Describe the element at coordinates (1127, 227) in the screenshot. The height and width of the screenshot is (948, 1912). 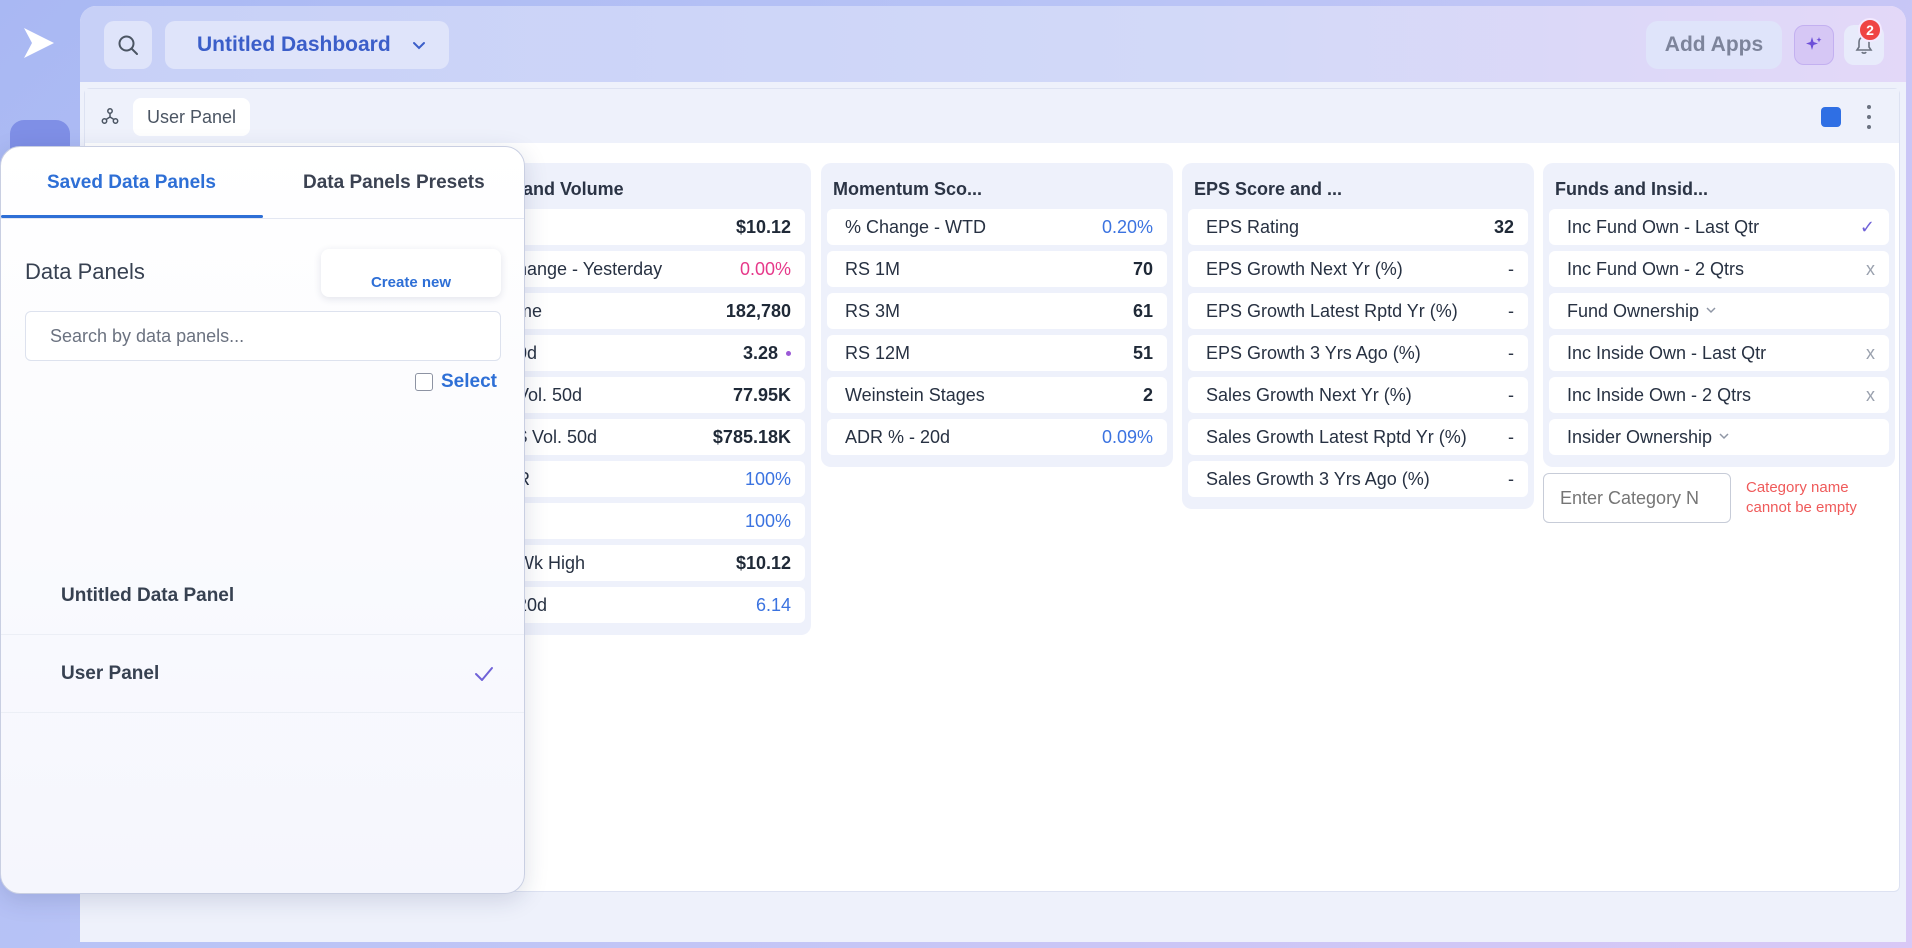
I see `data-row-value: 0.20%` at that location.